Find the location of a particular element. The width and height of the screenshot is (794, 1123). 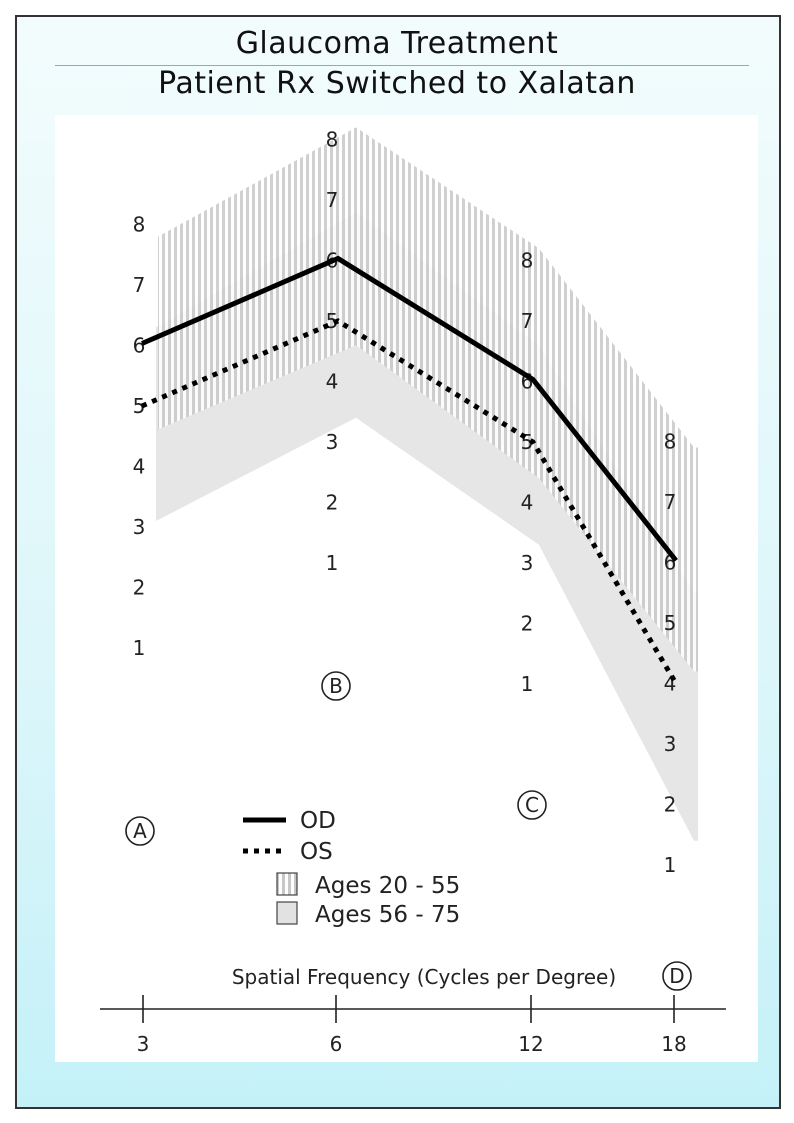

chart-subtitle: Patient Rx Switched to Xalatan is located at coordinates (397, 83).